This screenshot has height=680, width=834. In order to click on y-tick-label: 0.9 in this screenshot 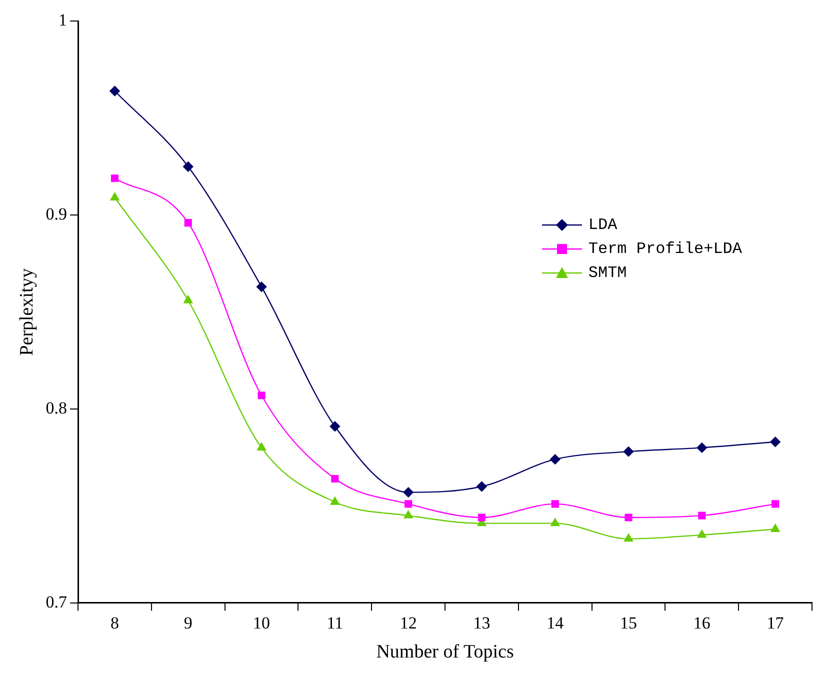, I will do `click(57, 214)`.